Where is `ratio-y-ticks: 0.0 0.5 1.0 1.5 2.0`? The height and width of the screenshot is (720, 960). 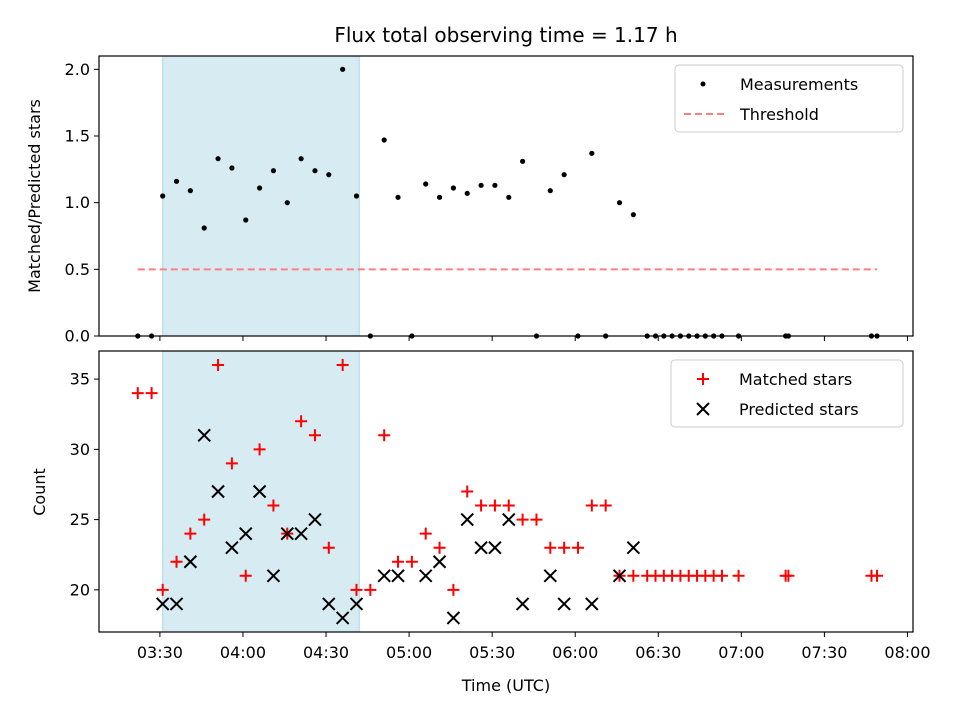 ratio-y-ticks: 0.0 0.5 1.0 1.5 2.0 is located at coordinates (82, 203).